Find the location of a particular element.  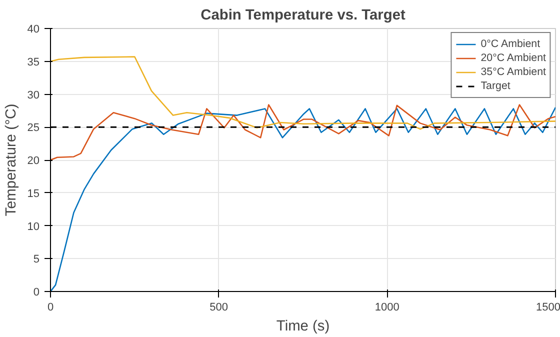

x-tick-label: 1500 is located at coordinates (548, 308).